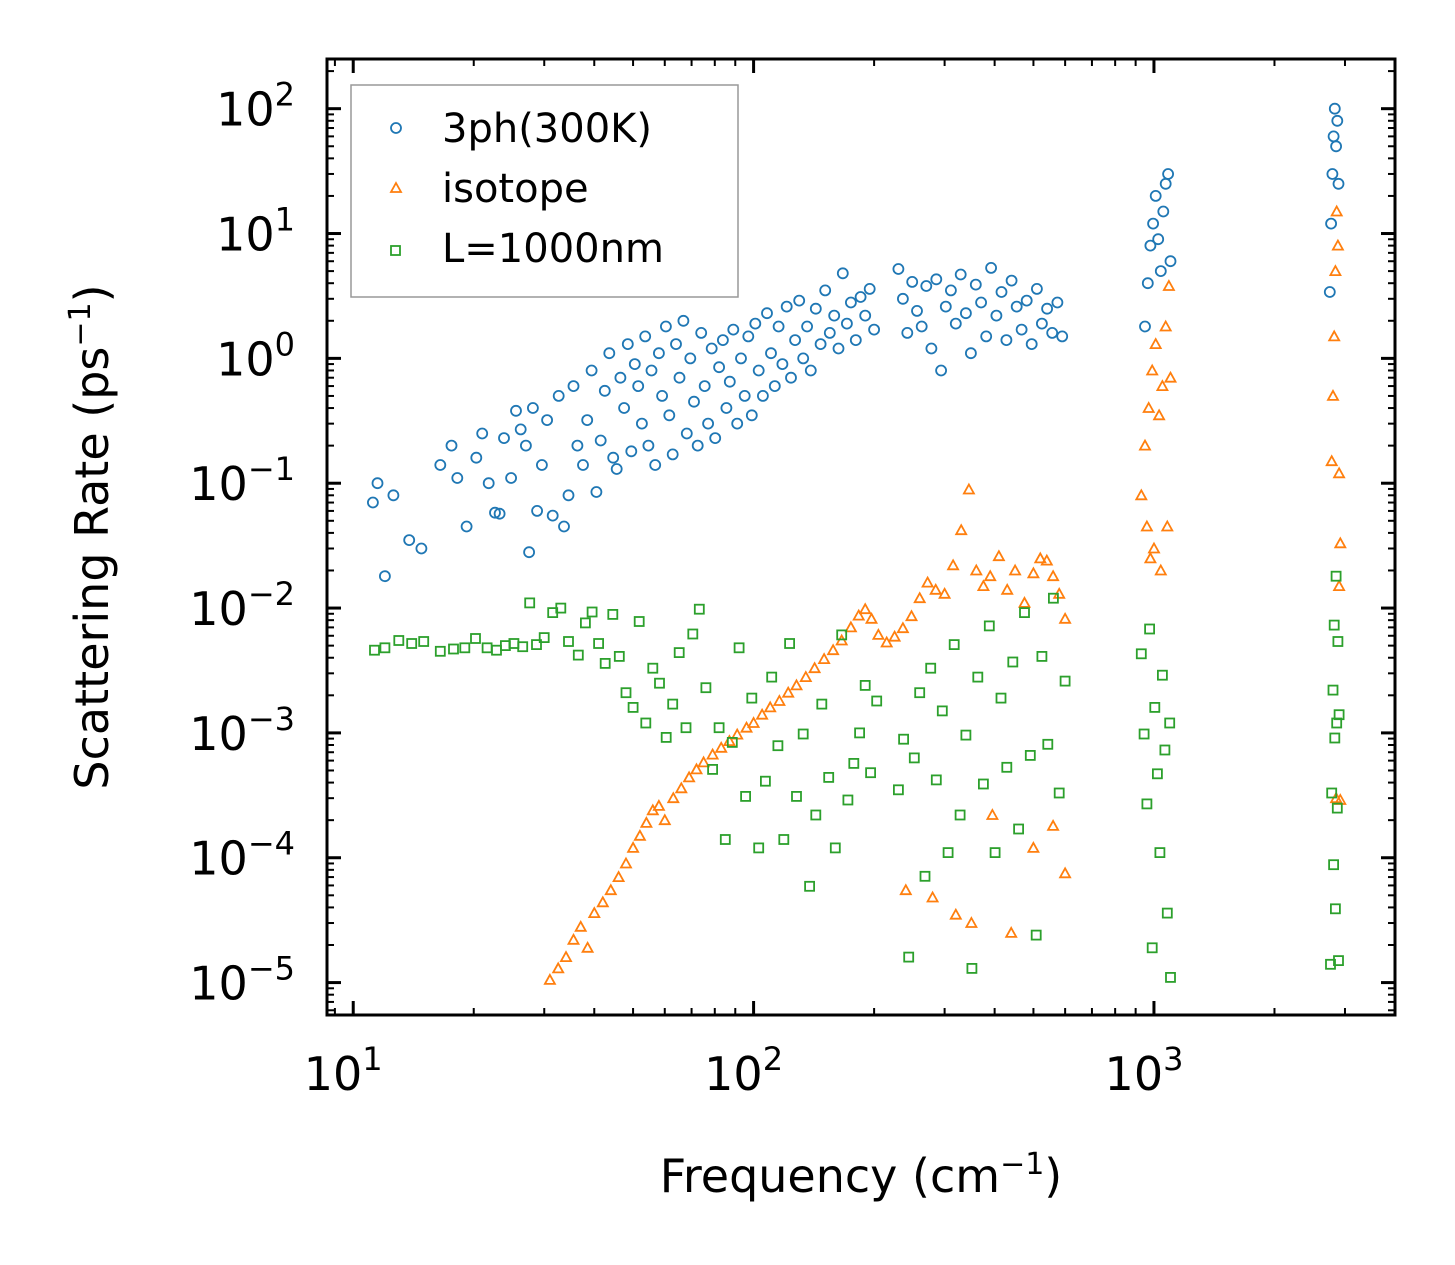  I want to click on legend-label-l1000nm: L=1000nm, so click(553, 249).